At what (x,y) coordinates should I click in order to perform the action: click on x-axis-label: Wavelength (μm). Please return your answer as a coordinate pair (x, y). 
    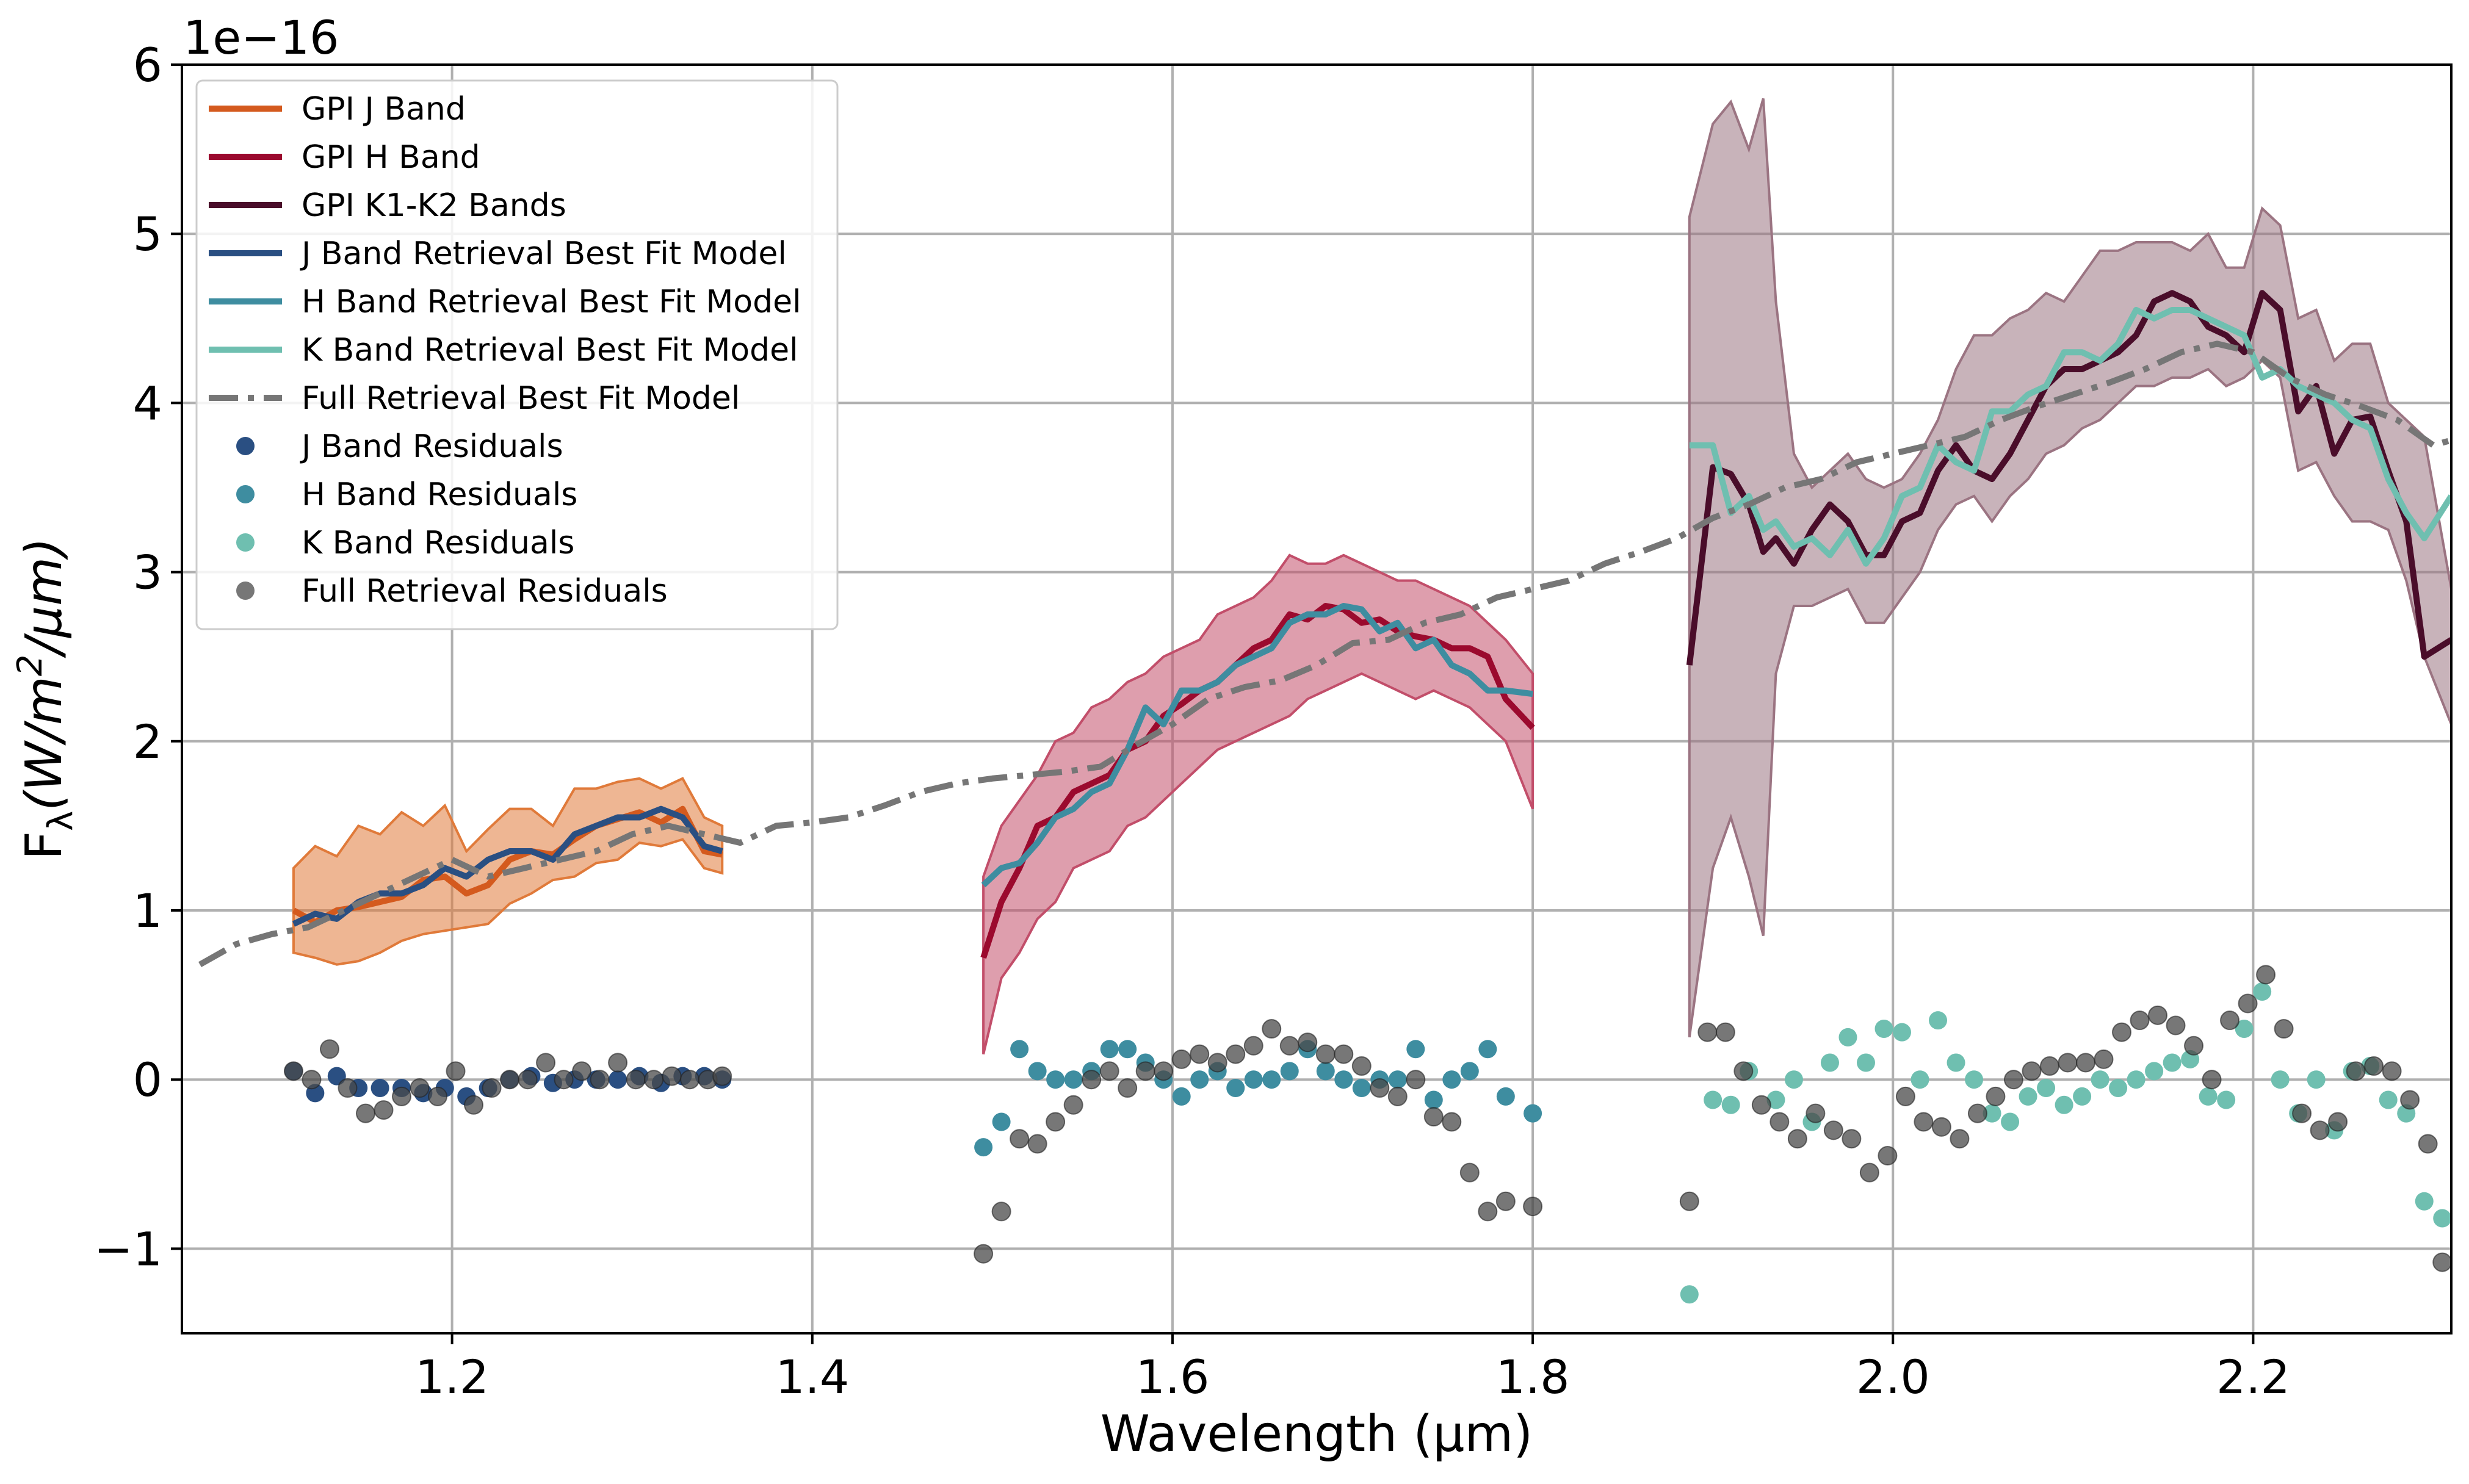
    Looking at the image, I should click on (1317, 1434).